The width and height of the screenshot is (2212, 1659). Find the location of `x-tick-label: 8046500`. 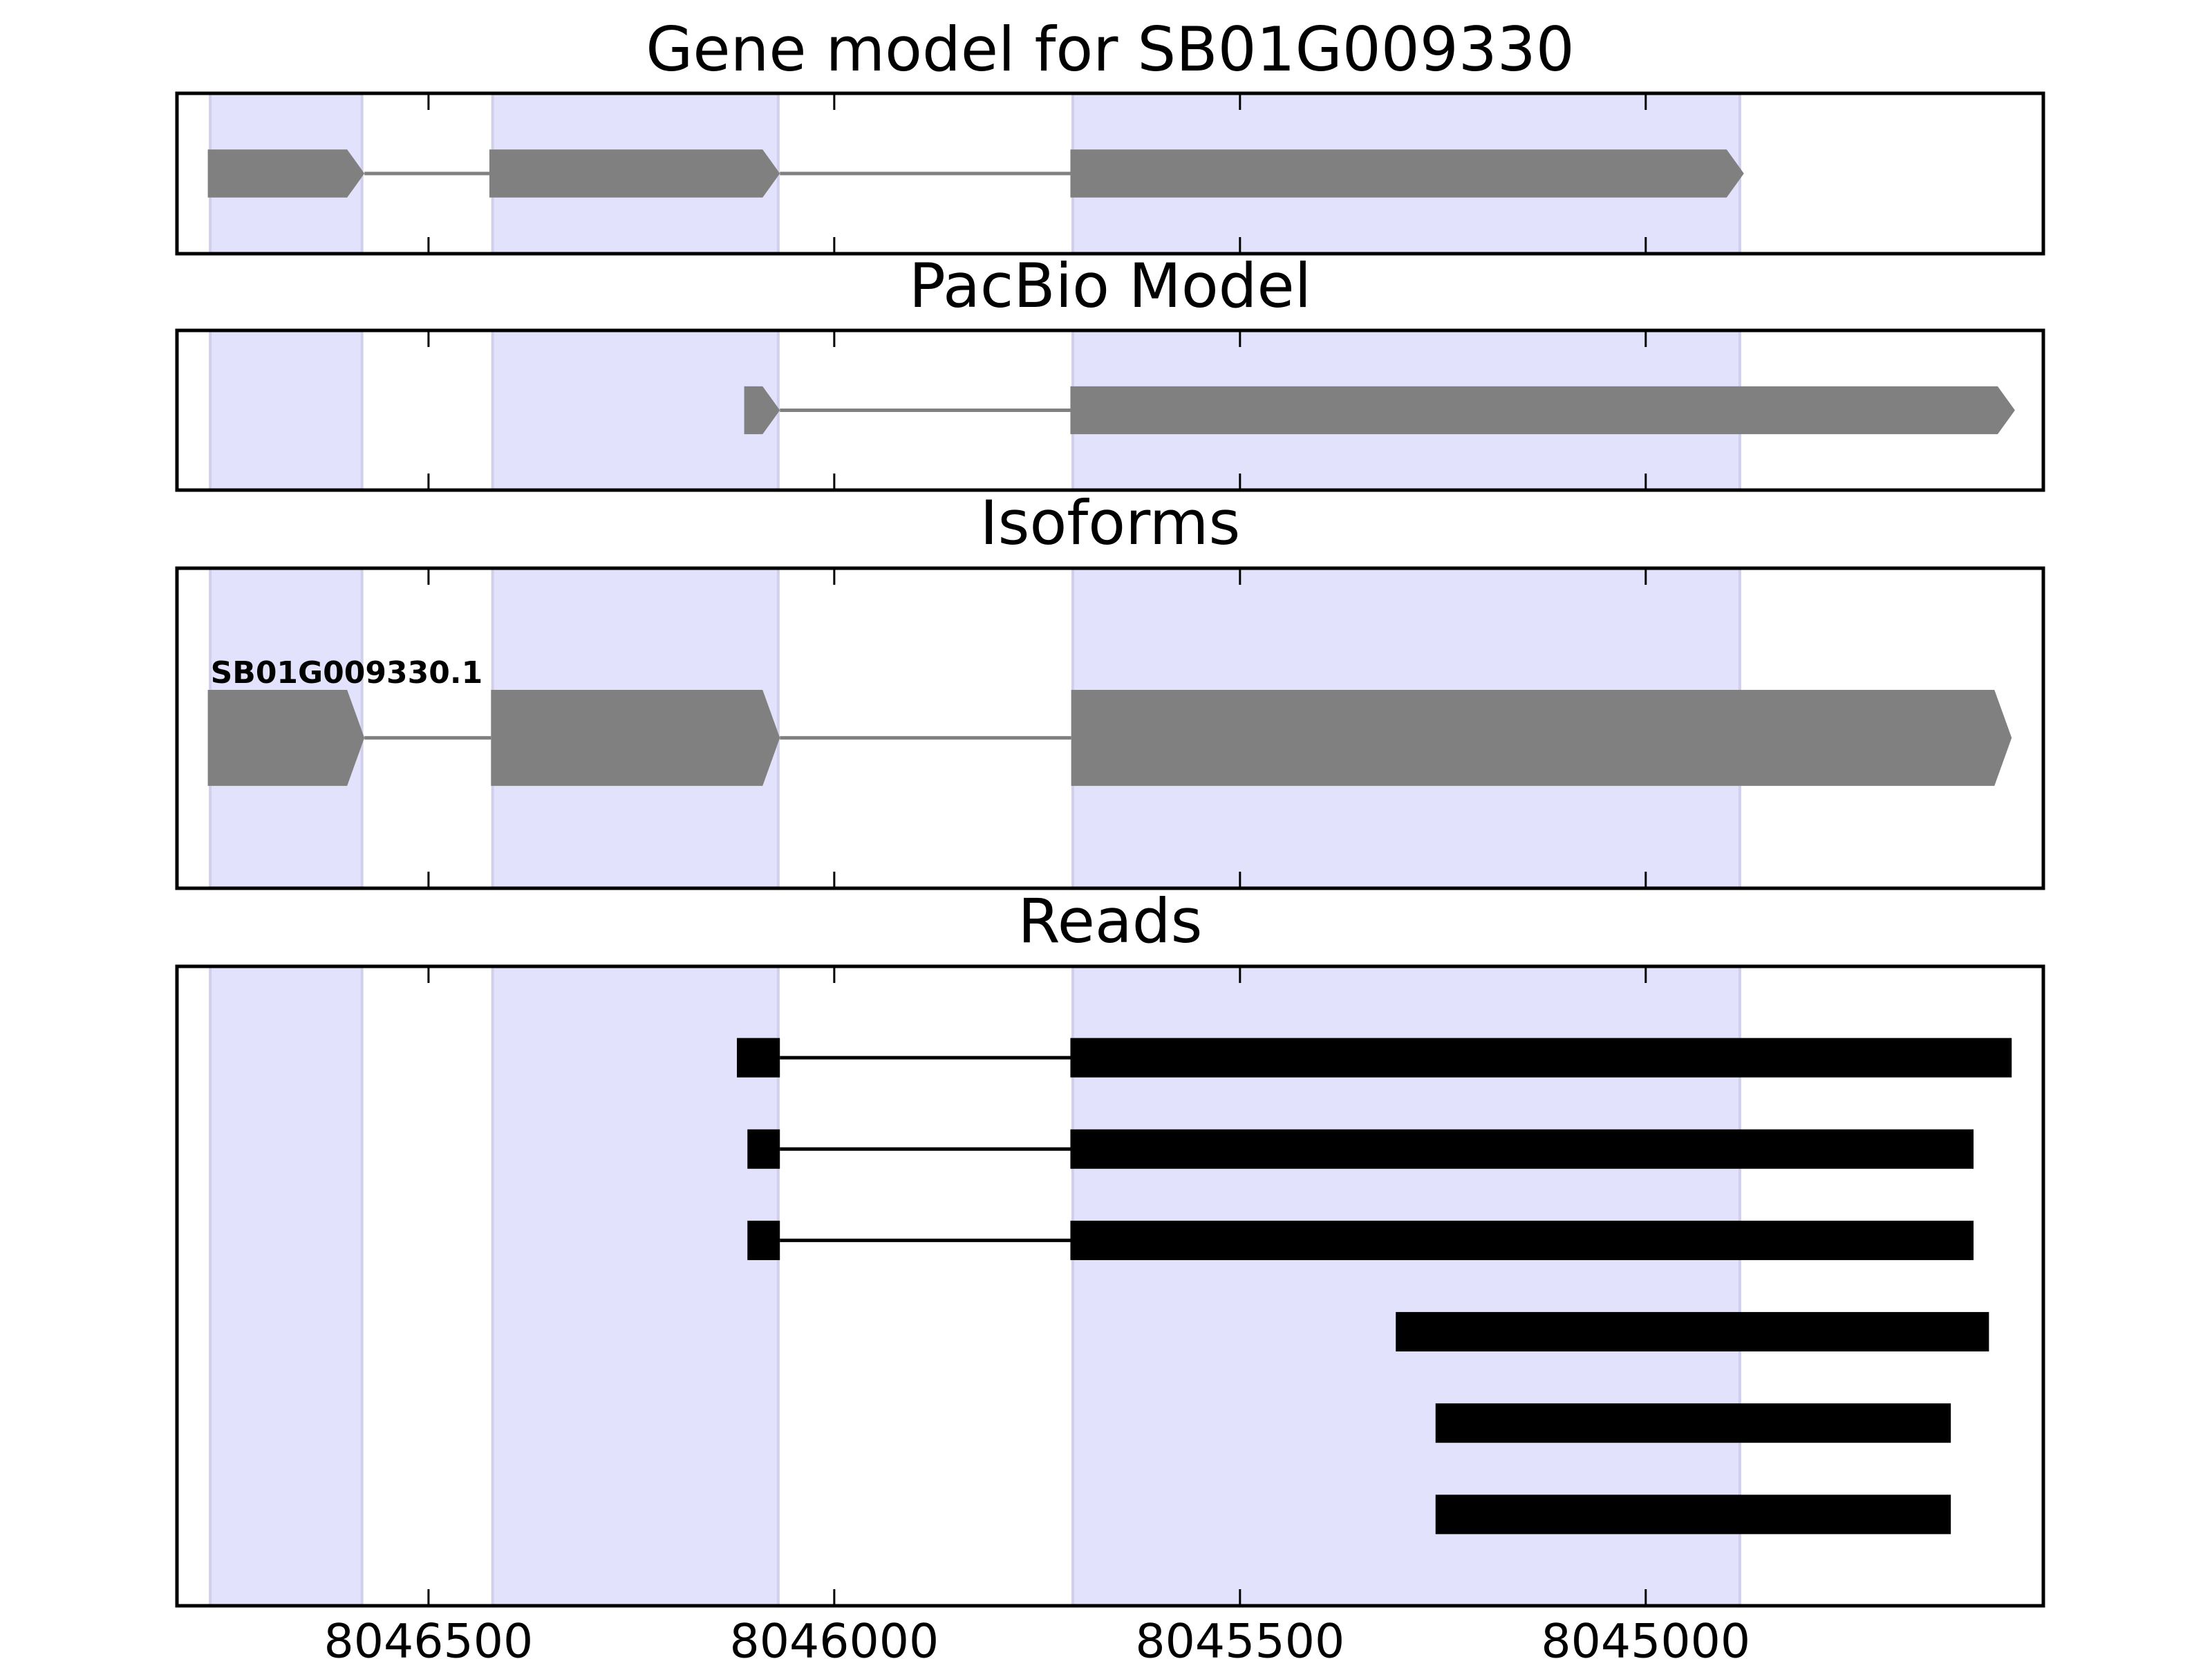

x-tick-label: 8046500 is located at coordinates (428, 1637).